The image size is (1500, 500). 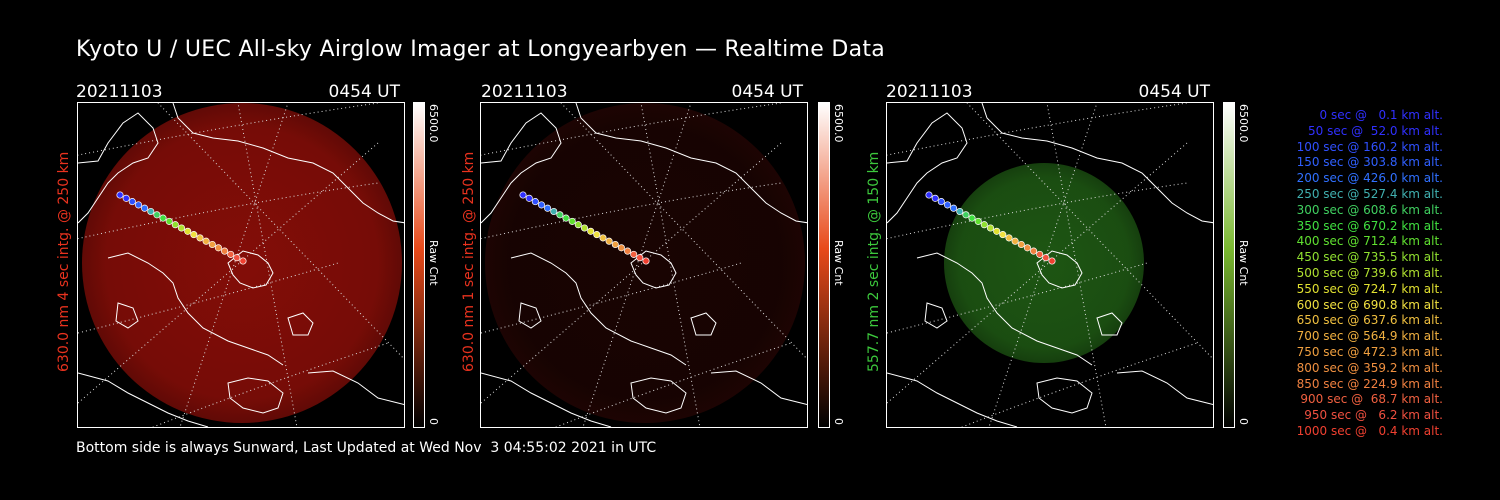 I want to click on panel-3-ylabel: 557.7 nm 2 sec intg. @ 150 km, so click(x=874, y=261).